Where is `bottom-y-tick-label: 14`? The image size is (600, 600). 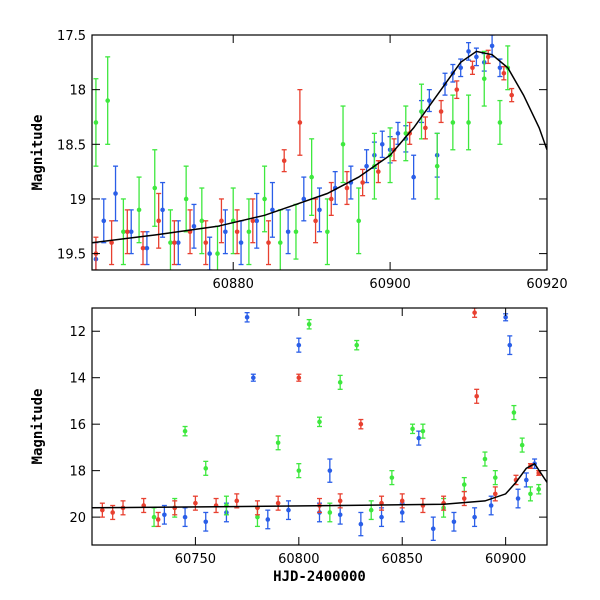
bottom-y-tick-label: 14 is located at coordinates (77, 379).